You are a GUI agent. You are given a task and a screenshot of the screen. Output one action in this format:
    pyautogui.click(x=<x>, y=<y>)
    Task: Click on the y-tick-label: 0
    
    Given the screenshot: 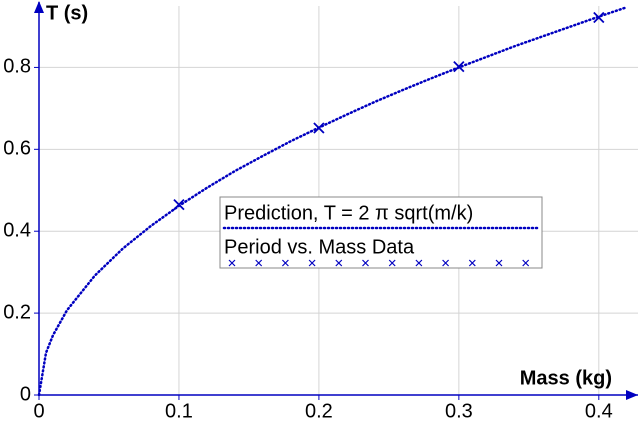 What is the action you would take?
    pyautogui.click(x=25, y=394)
    